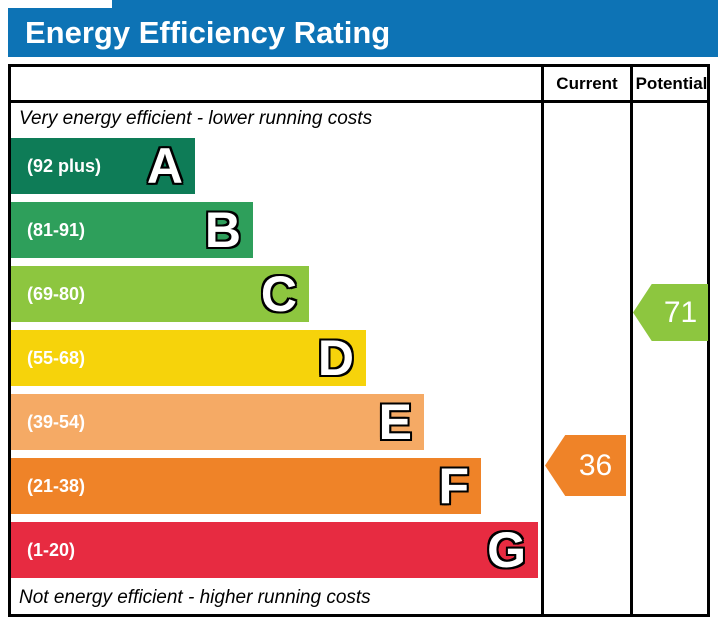 This screenshot has width=718, height=619. I want to click on band-G: (1-20) G, so click(274, 550).